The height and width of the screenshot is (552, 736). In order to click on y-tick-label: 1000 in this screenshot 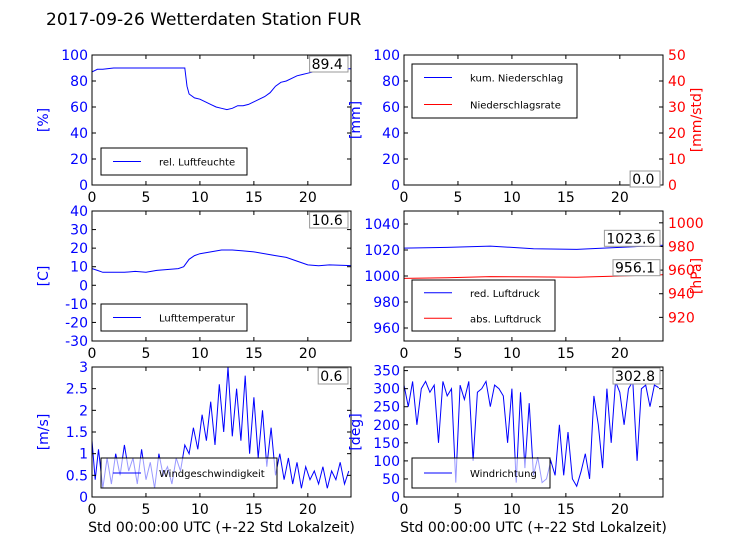, I will do `click(382, 277)`.